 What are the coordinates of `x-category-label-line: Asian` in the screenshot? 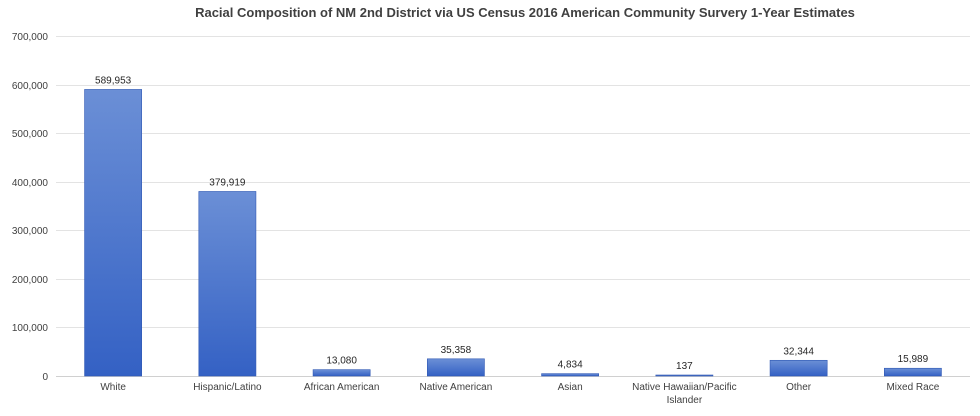 It's located at (570, 387).